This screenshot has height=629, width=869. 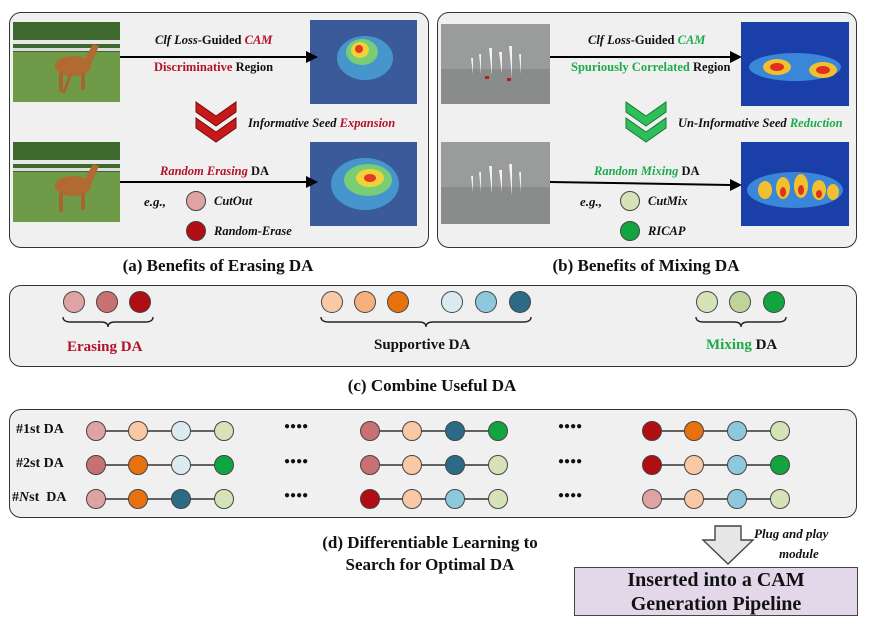 I want to click on text: Expansion, so click(x=367, y=123).